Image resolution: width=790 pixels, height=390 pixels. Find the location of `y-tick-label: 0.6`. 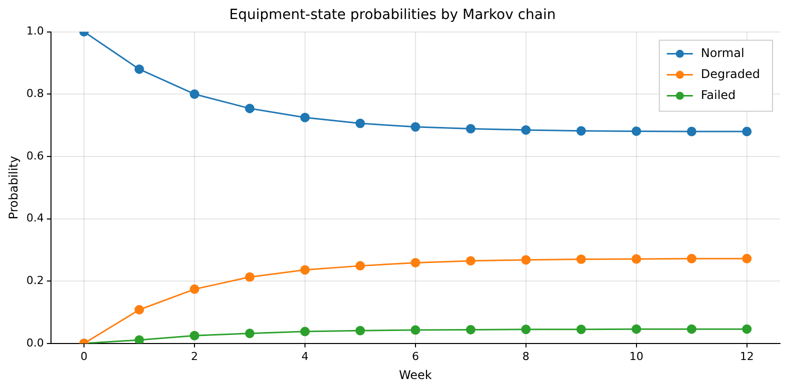

y-tick-label: 0.6 is located at coordinates (35, 155).